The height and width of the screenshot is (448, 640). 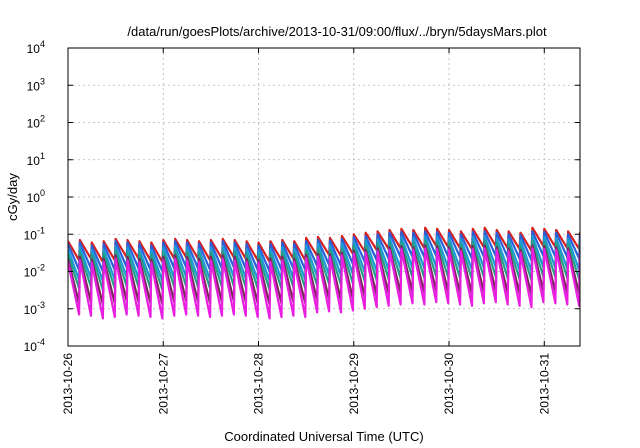 I want to click on y-tick-label: 10⁻², so click(x=34, y=271).